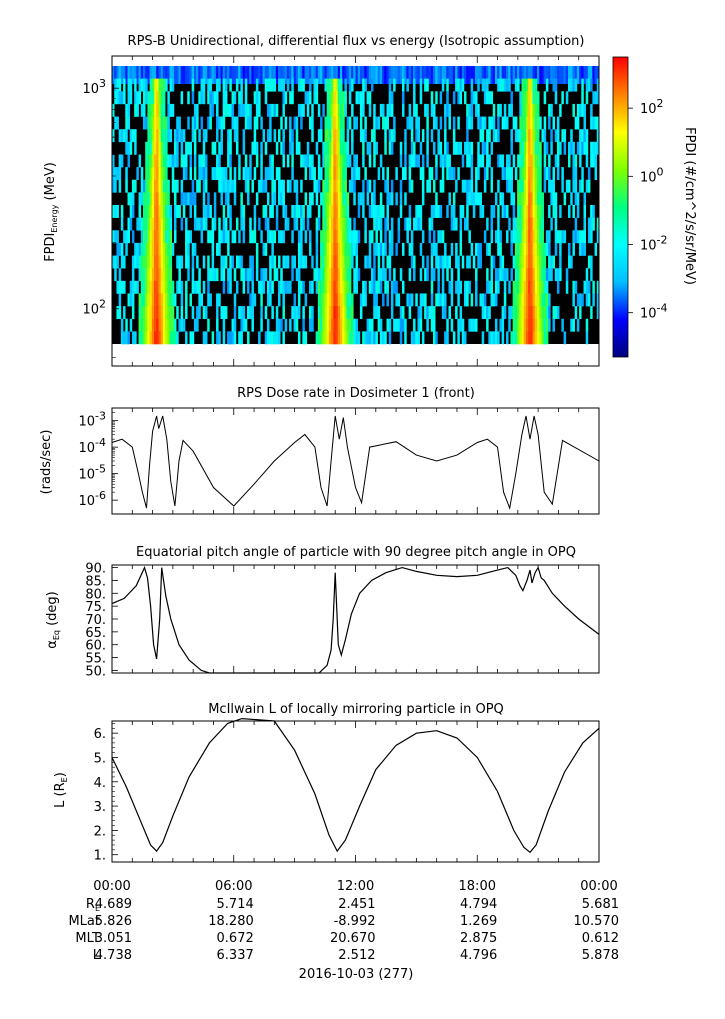  Describe the element at coordinates (356, 393) in the screenshot. I see `dose-rate-title: RPS Dose rate in Dosimeter 1 (front)` at that location.